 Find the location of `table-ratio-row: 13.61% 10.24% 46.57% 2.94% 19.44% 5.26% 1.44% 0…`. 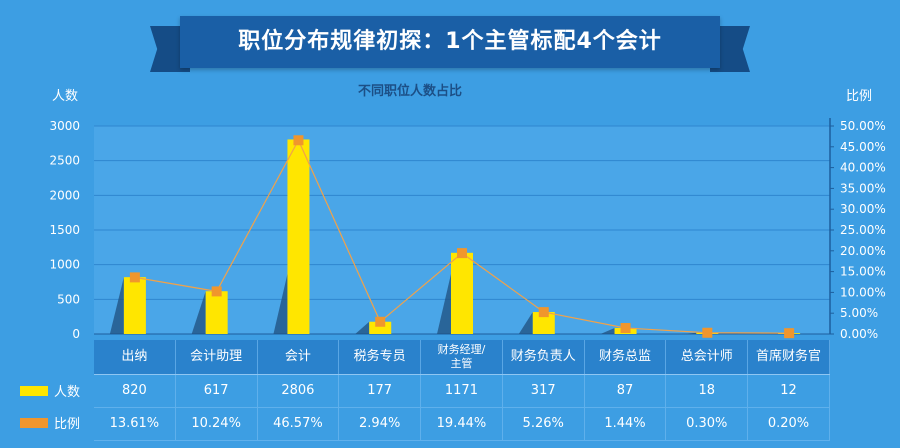

table-ratio-row: 13.61% 10.24% 46.57% 2.94% 19.44% 5.26% 1.44% 0… is located at coordinates (462, 424).